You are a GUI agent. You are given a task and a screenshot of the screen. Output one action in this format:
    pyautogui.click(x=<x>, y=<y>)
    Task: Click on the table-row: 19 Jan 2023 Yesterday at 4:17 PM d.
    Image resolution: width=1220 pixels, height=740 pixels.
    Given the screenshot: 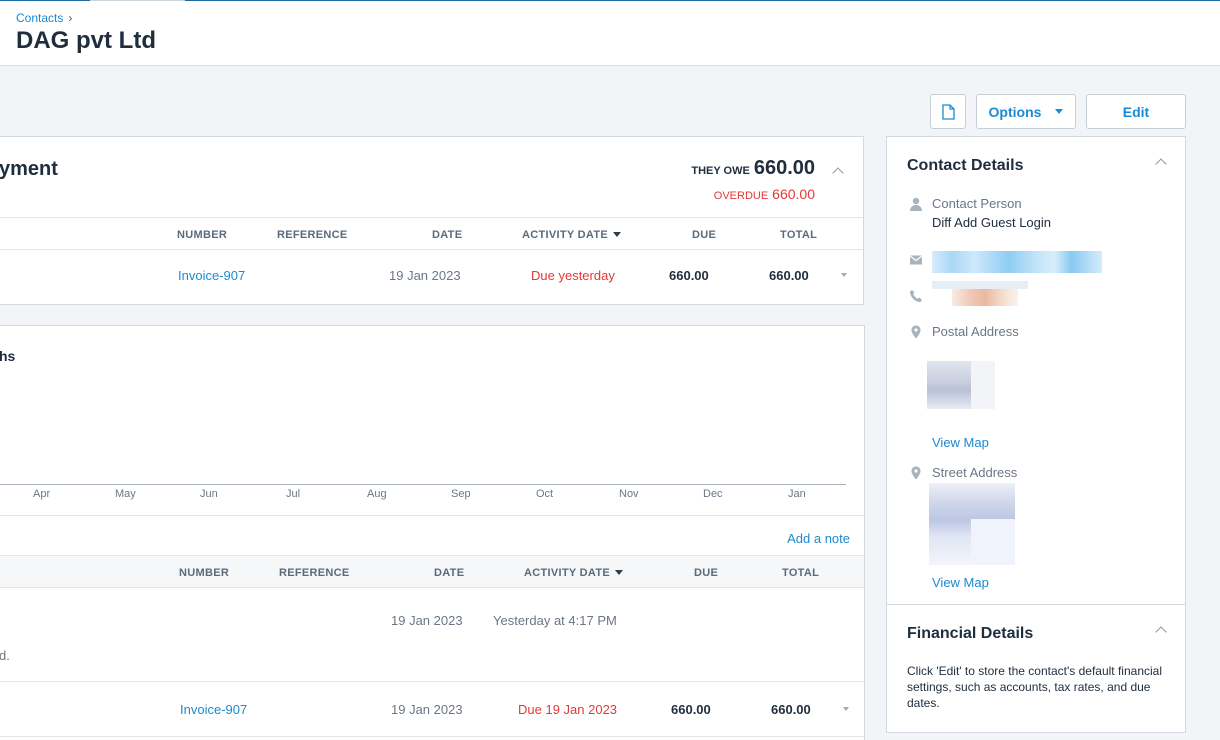 What is the action you would take?
    pyautogui.click(x=432, y=648)
    